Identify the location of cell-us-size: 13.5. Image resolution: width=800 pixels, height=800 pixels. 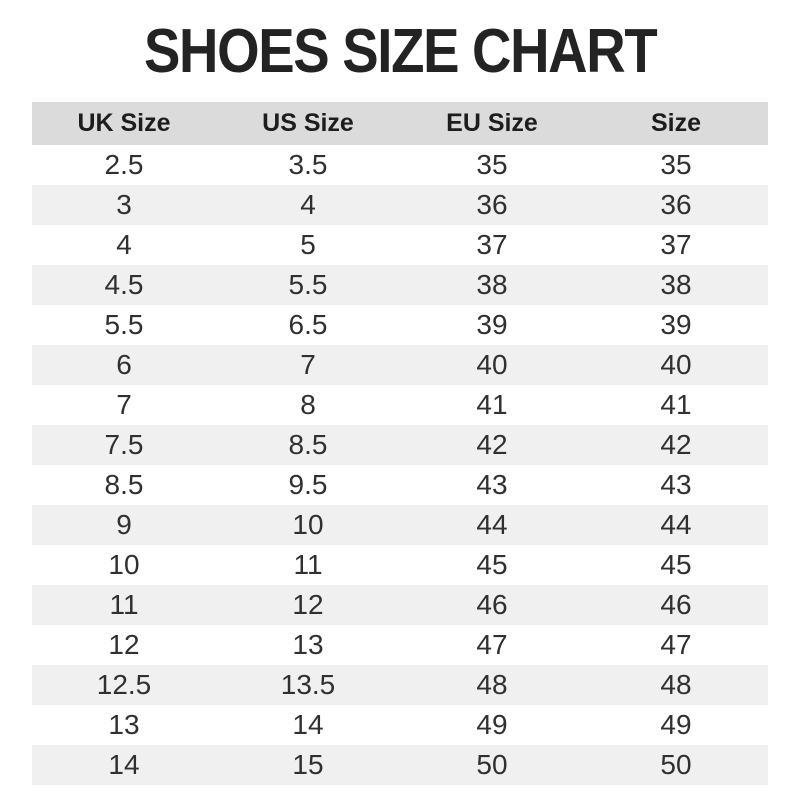
(308, 685).